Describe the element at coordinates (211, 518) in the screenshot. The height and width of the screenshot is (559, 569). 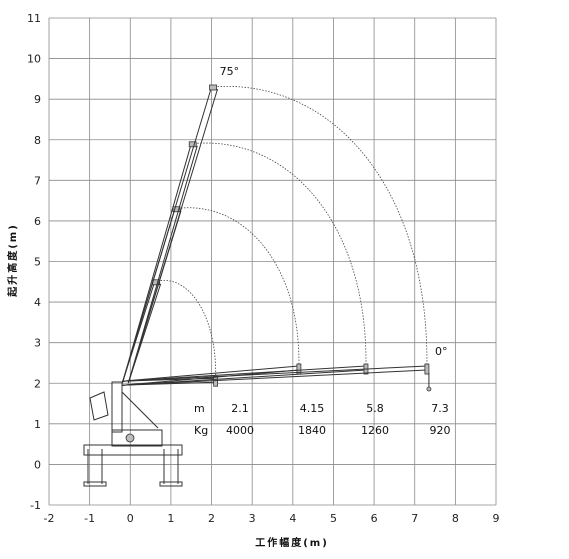
I see `x-tick-label: 2` at that location.